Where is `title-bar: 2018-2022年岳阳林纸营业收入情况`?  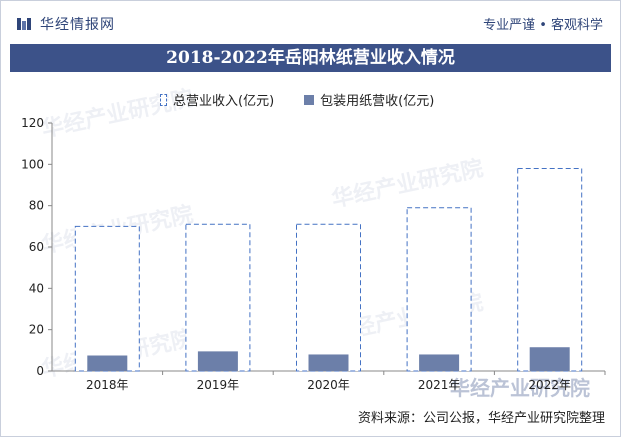 title-bar: 2018-2022年岳阳林纸营业收入情况 is located at coordinates (310, 58).